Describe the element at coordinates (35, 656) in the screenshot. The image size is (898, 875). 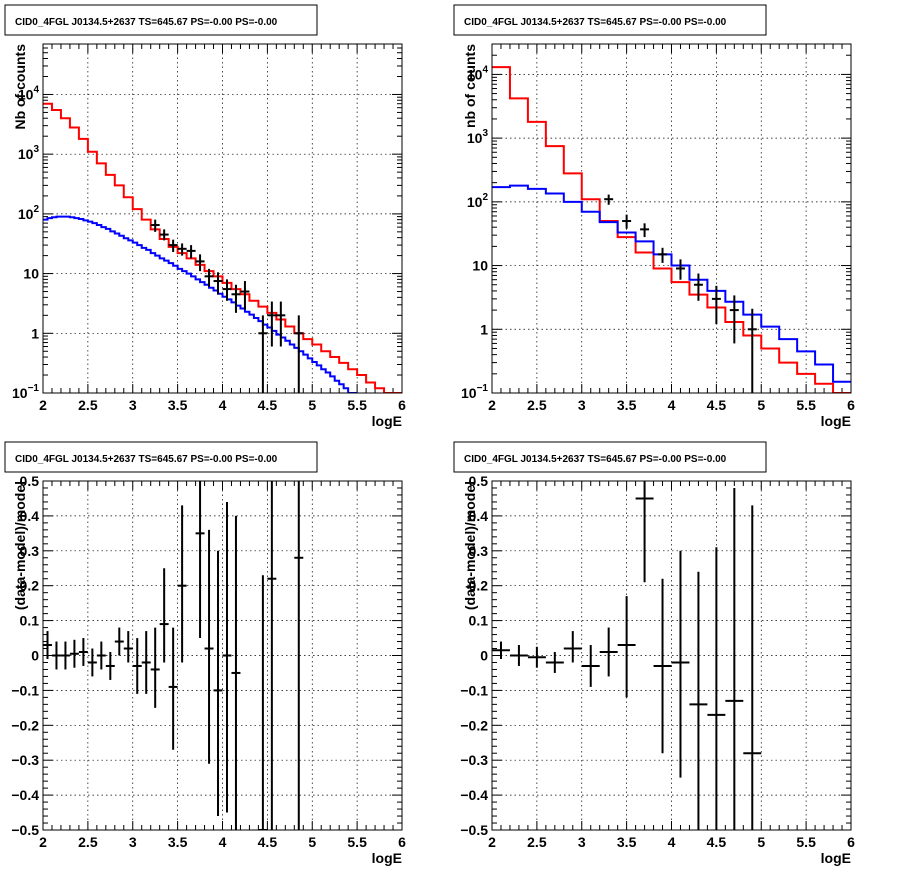
I see `y-tick-label: 0` at that location.